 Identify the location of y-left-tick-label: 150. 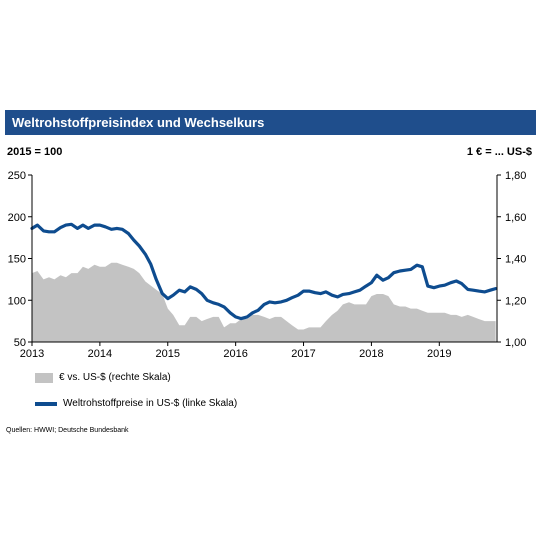
(17, 260).